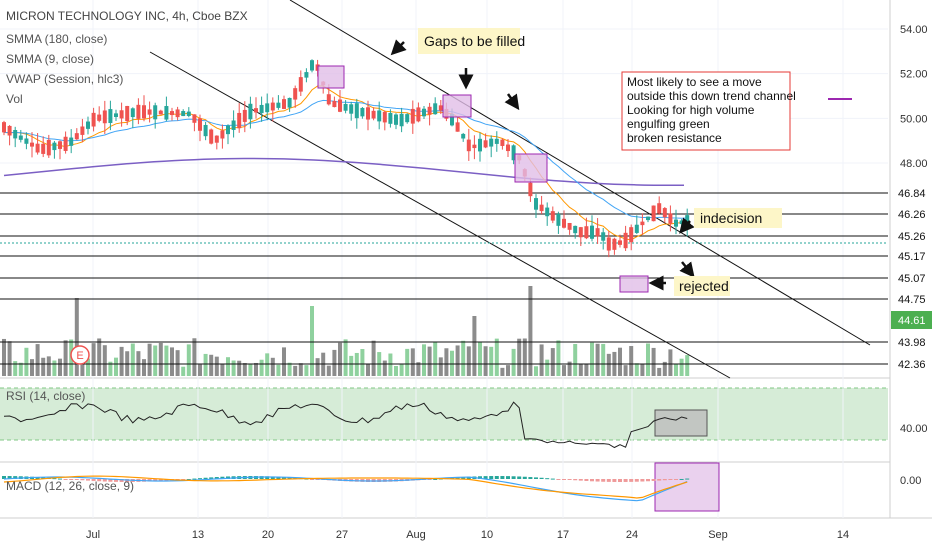 The height and width of the screenshot is (555, 932). I want to click on macd-highlight-box, so click(687, 487).